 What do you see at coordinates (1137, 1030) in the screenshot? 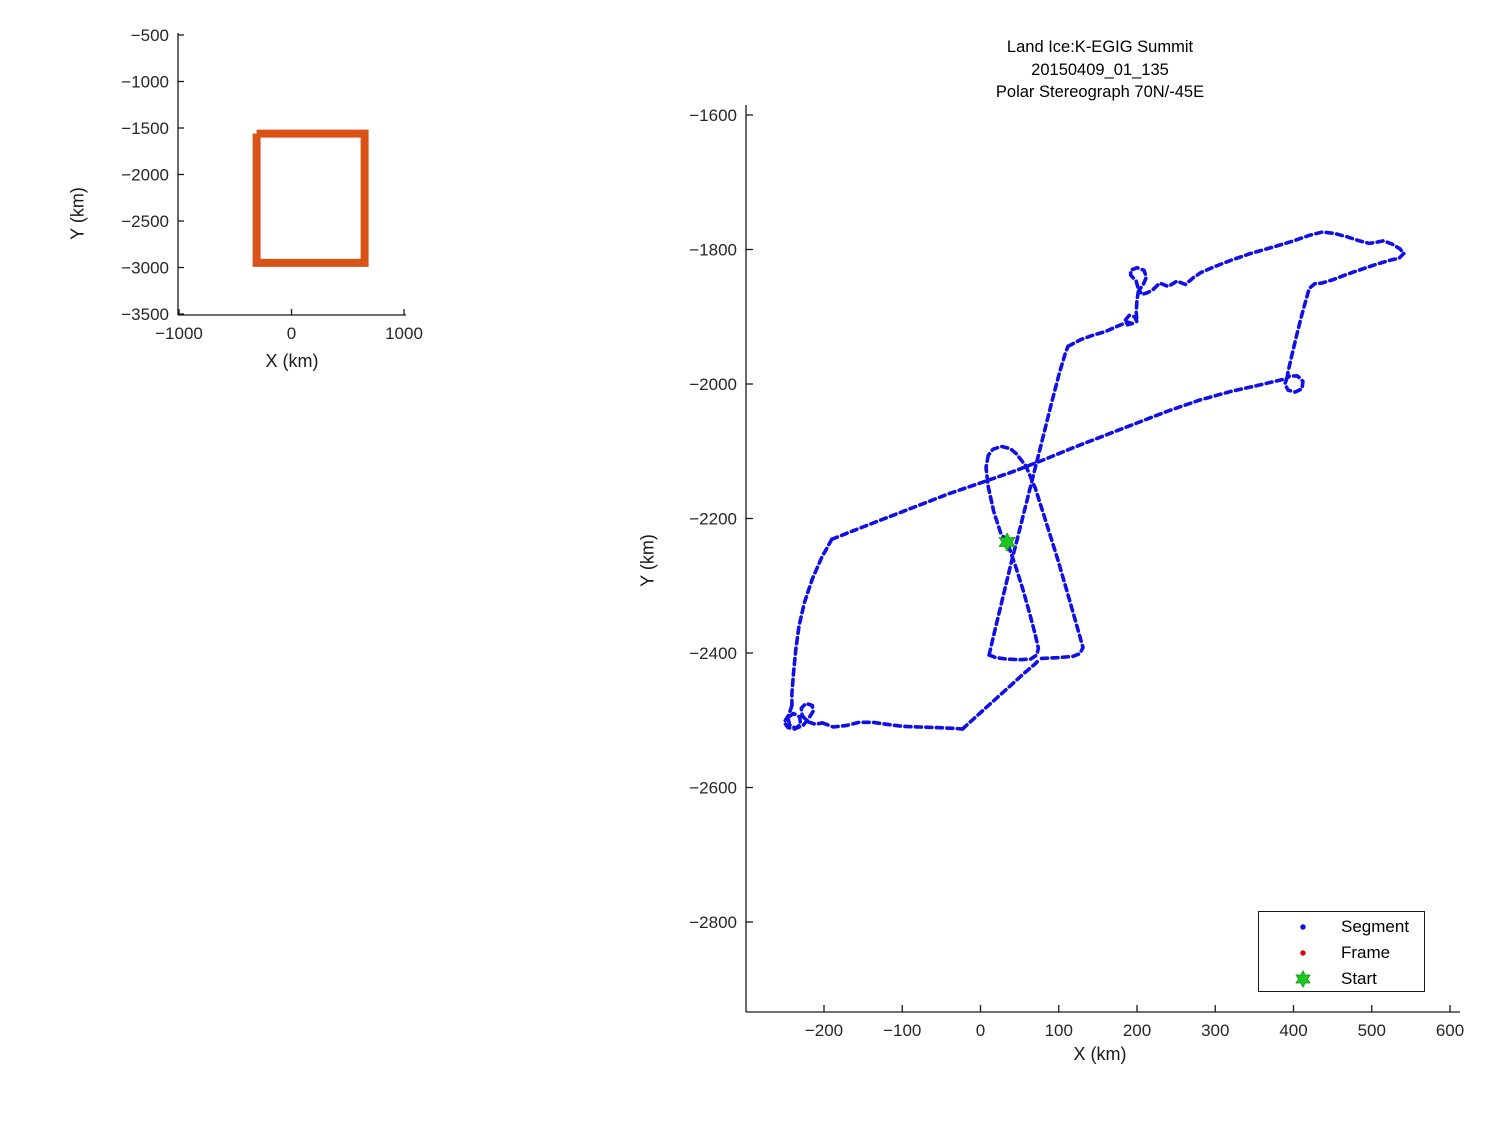
I see `svg-text: 200` at bounding box center [1137, 1030].